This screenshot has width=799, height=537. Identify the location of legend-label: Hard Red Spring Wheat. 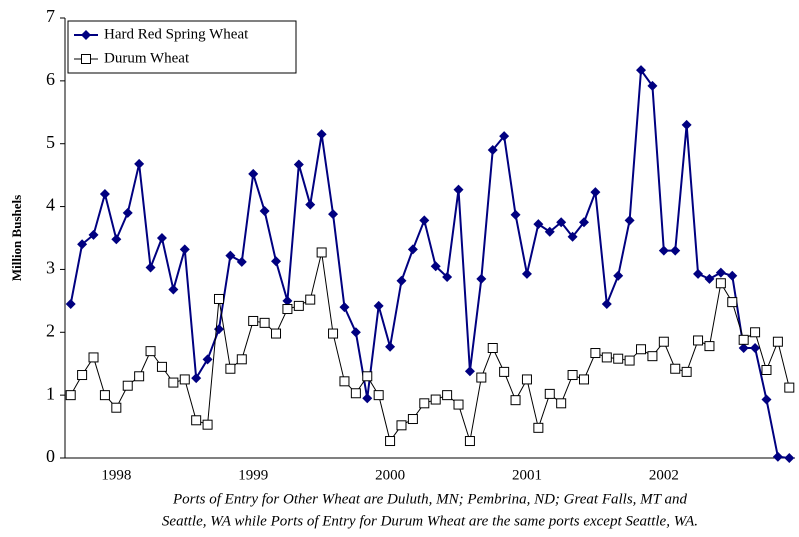
(176, 34).